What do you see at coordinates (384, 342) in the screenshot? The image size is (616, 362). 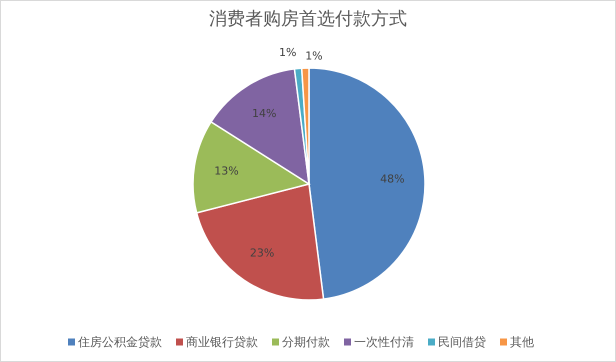 I see `legend-label: 一次性付清` at bounding box center [384, 342].